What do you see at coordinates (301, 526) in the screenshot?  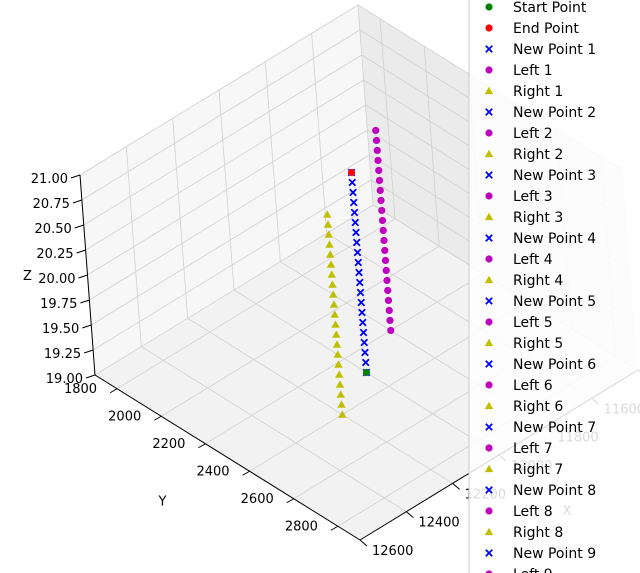 I see `y-tick-label: 2800` at bounding box center [301, 526].